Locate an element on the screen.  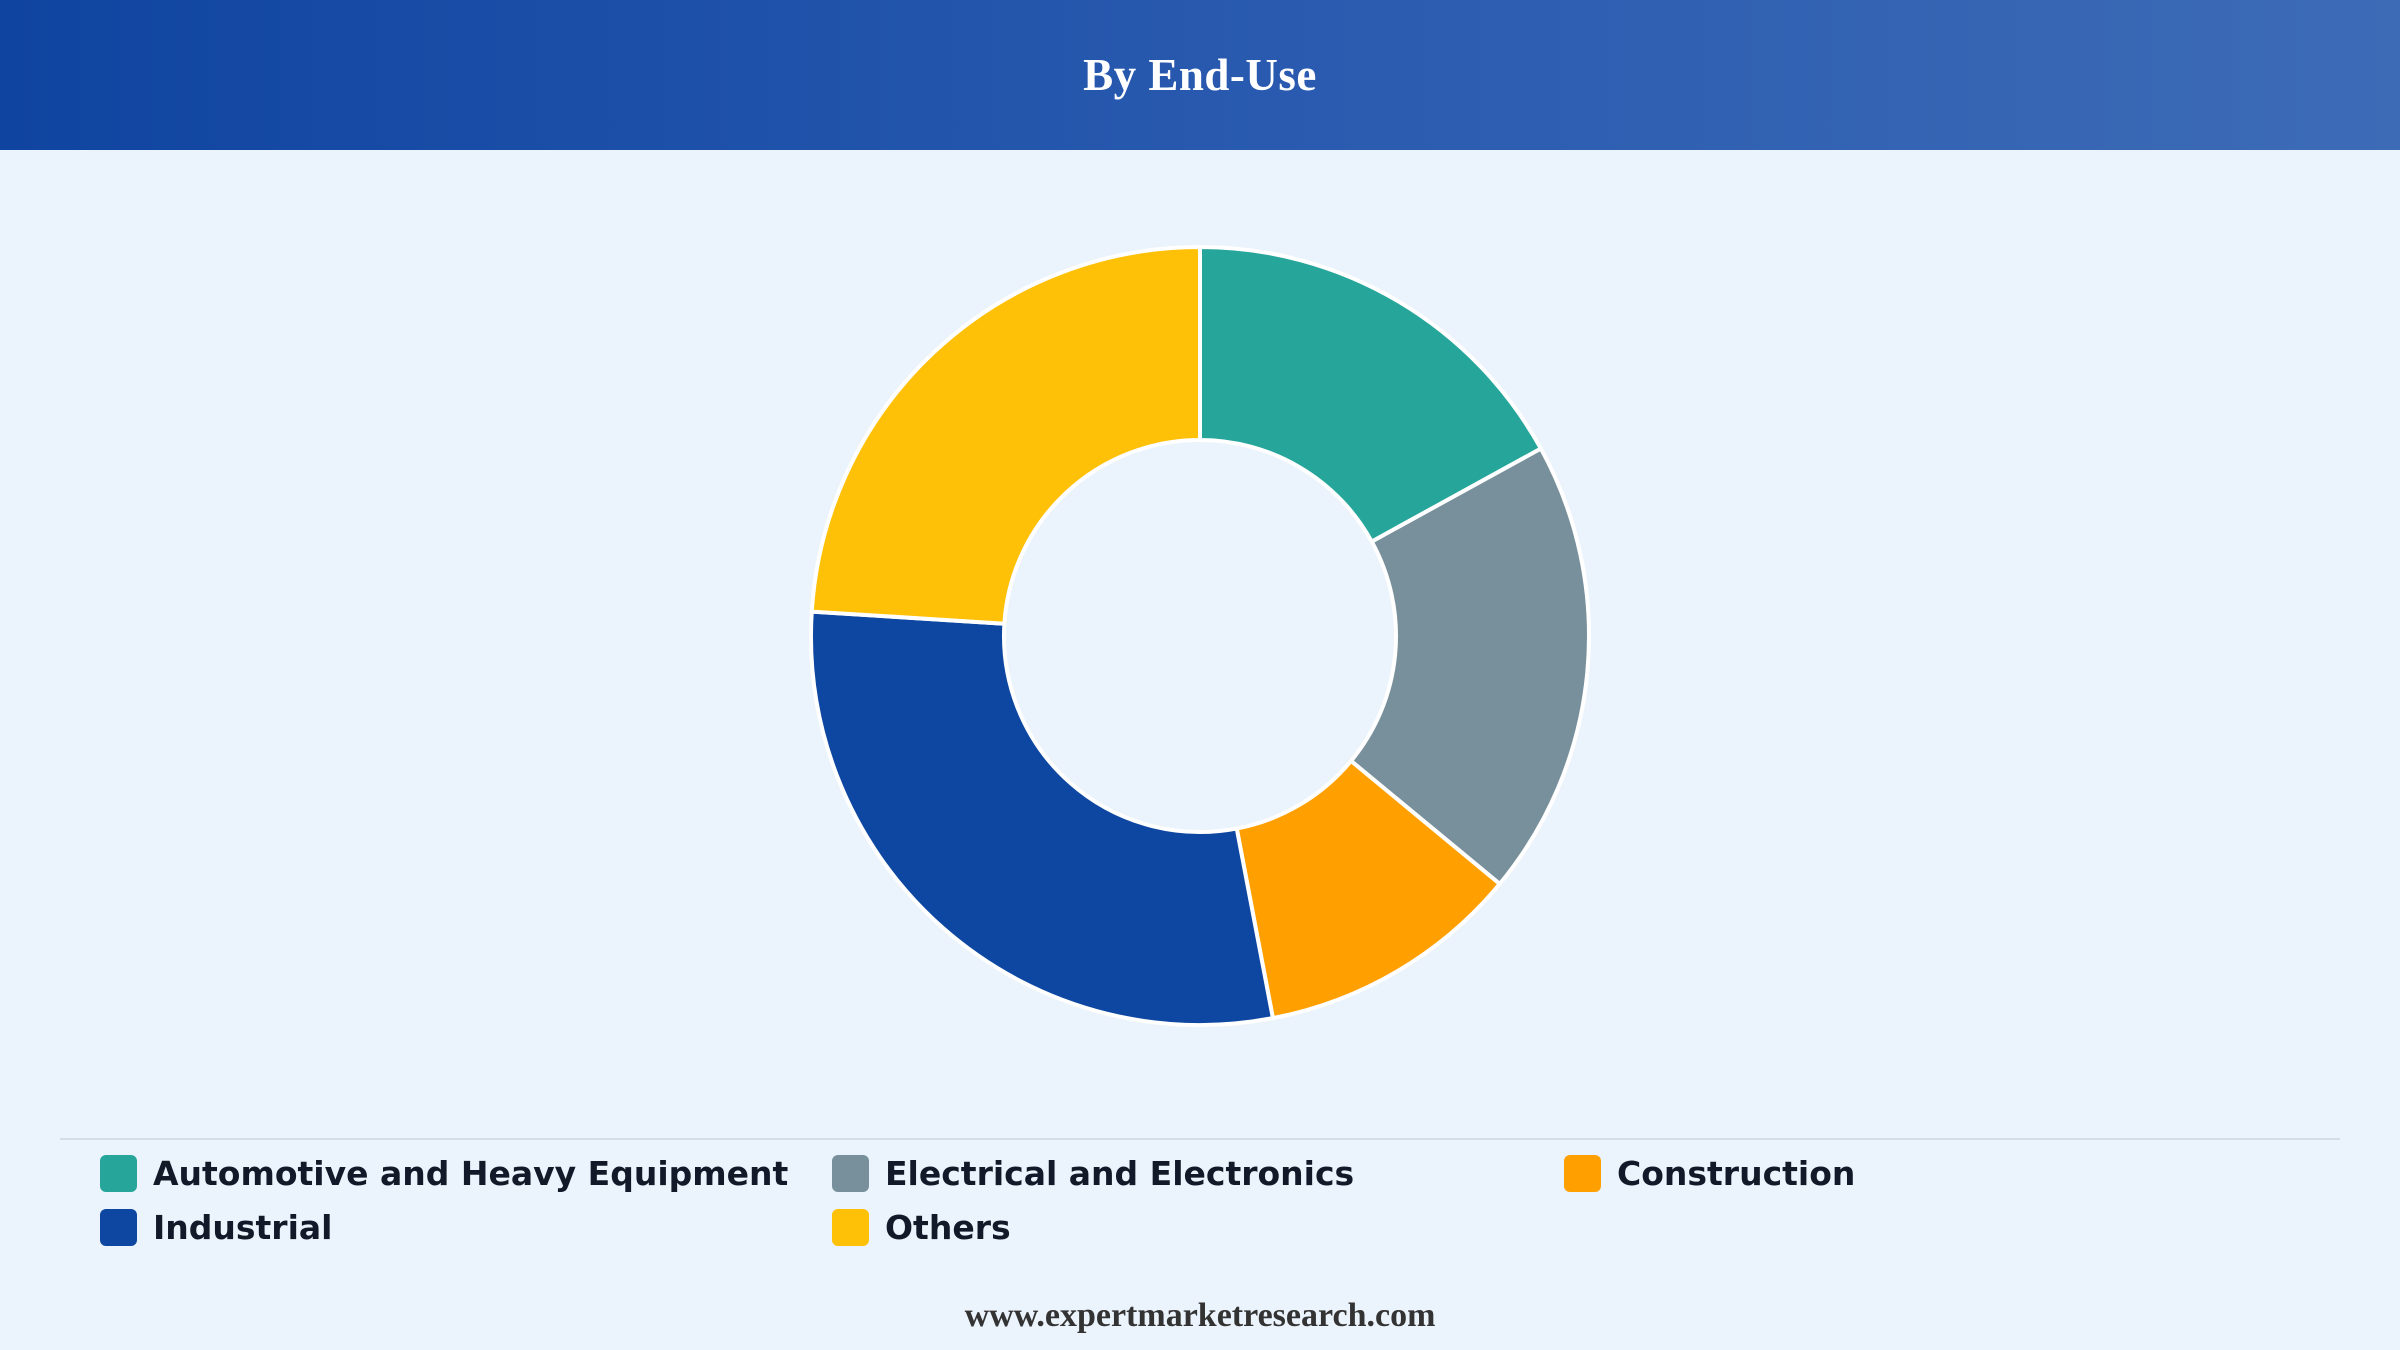
donut-slice-automotive-and-heavy-equipment is located at coordinates (1370, 394).